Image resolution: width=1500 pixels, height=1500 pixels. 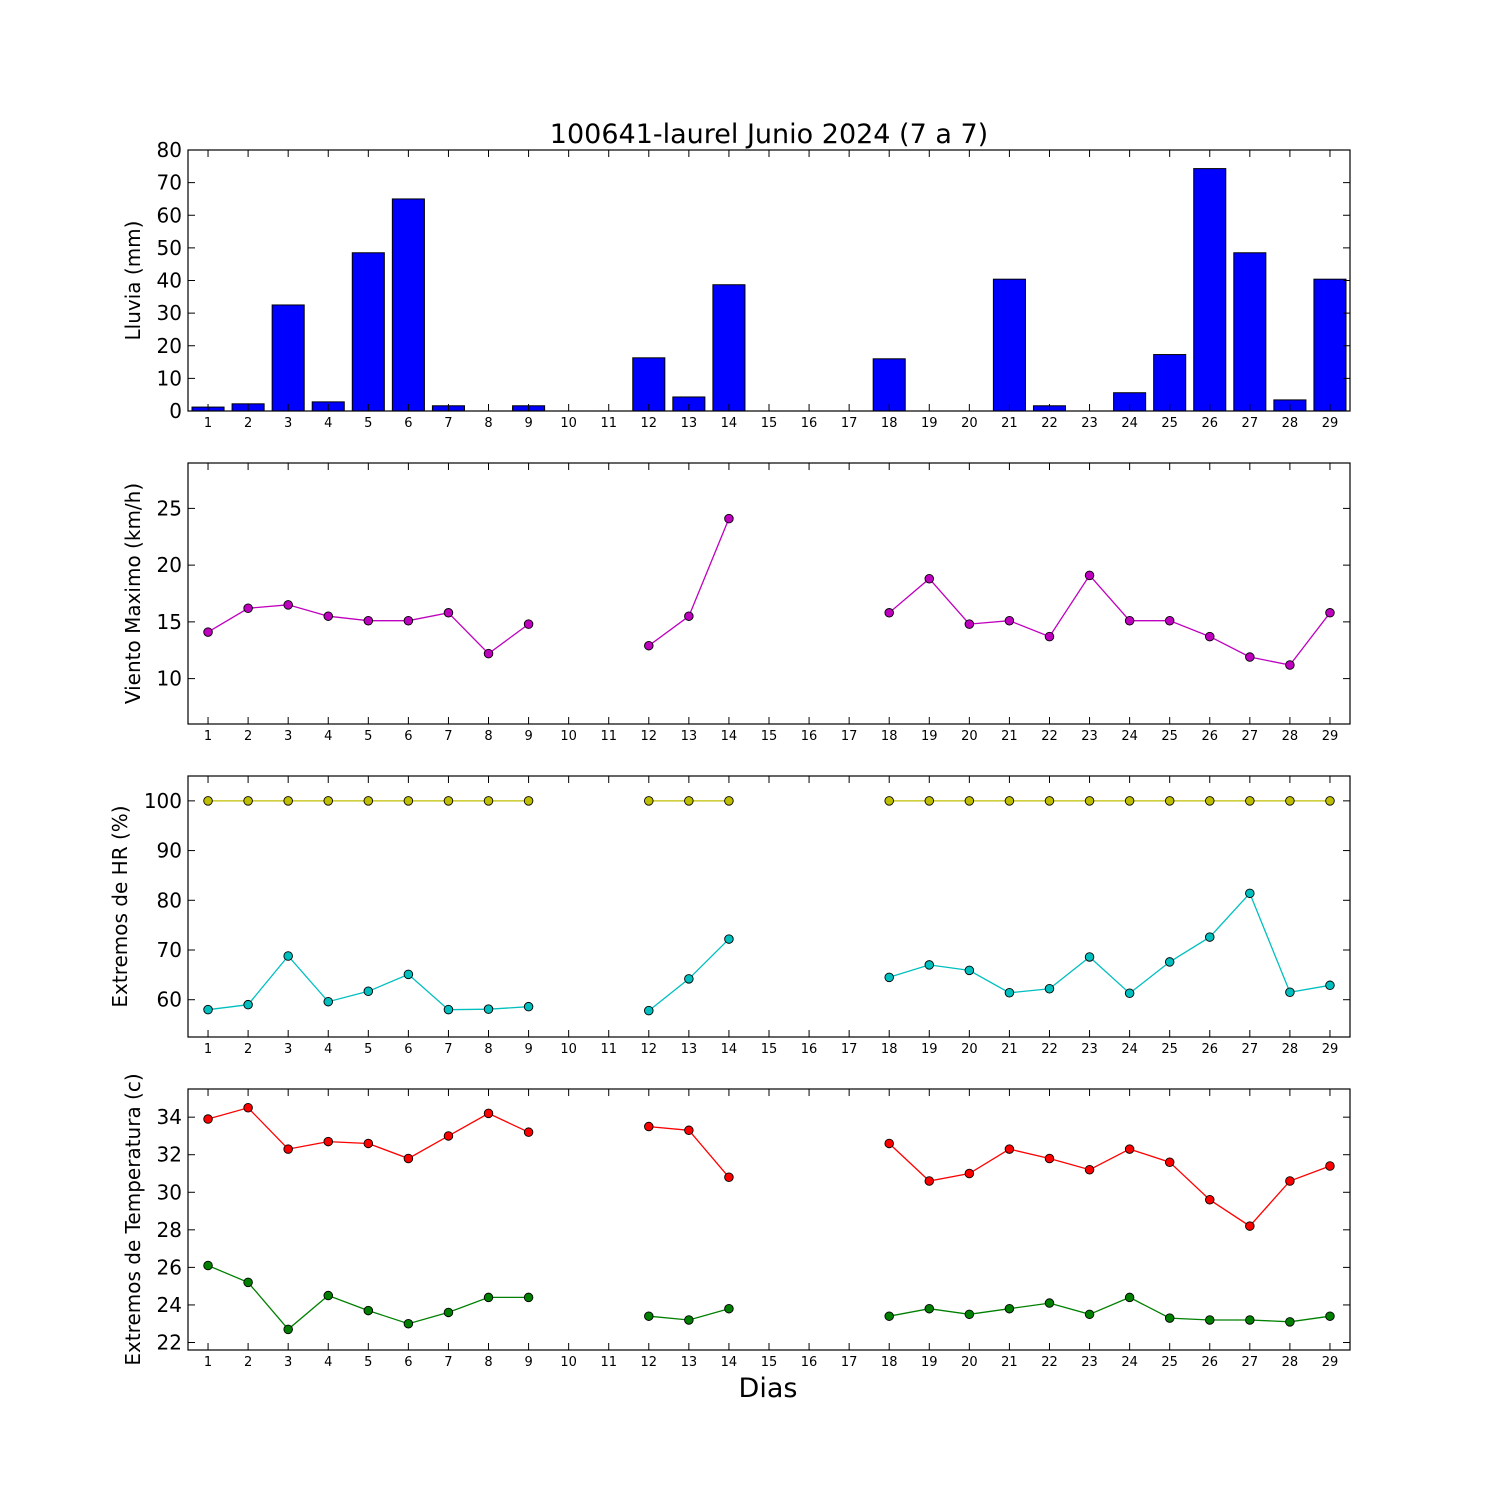 What do you see at coordinates (929, 1049) in the screenshot?
I see `x-tick-label: 19` at bounding box center [929, 1049].